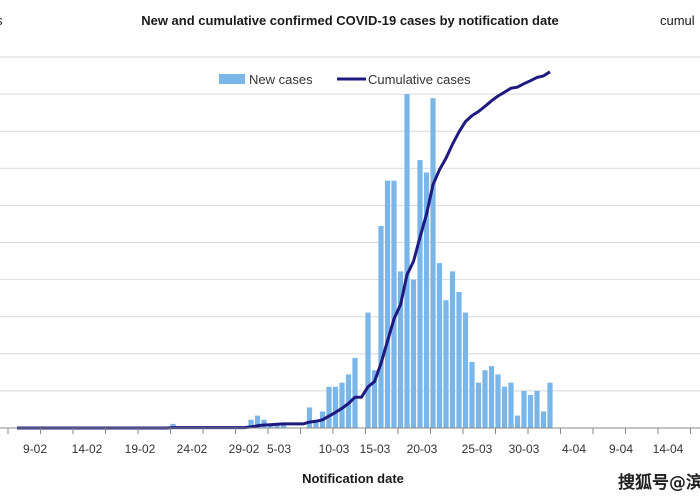 The image size is (700, 500). What do you see at coordinates (140, 449) in the screenshot?
I see `x-tick-label: 19-02` at bounding box center [140, 449].